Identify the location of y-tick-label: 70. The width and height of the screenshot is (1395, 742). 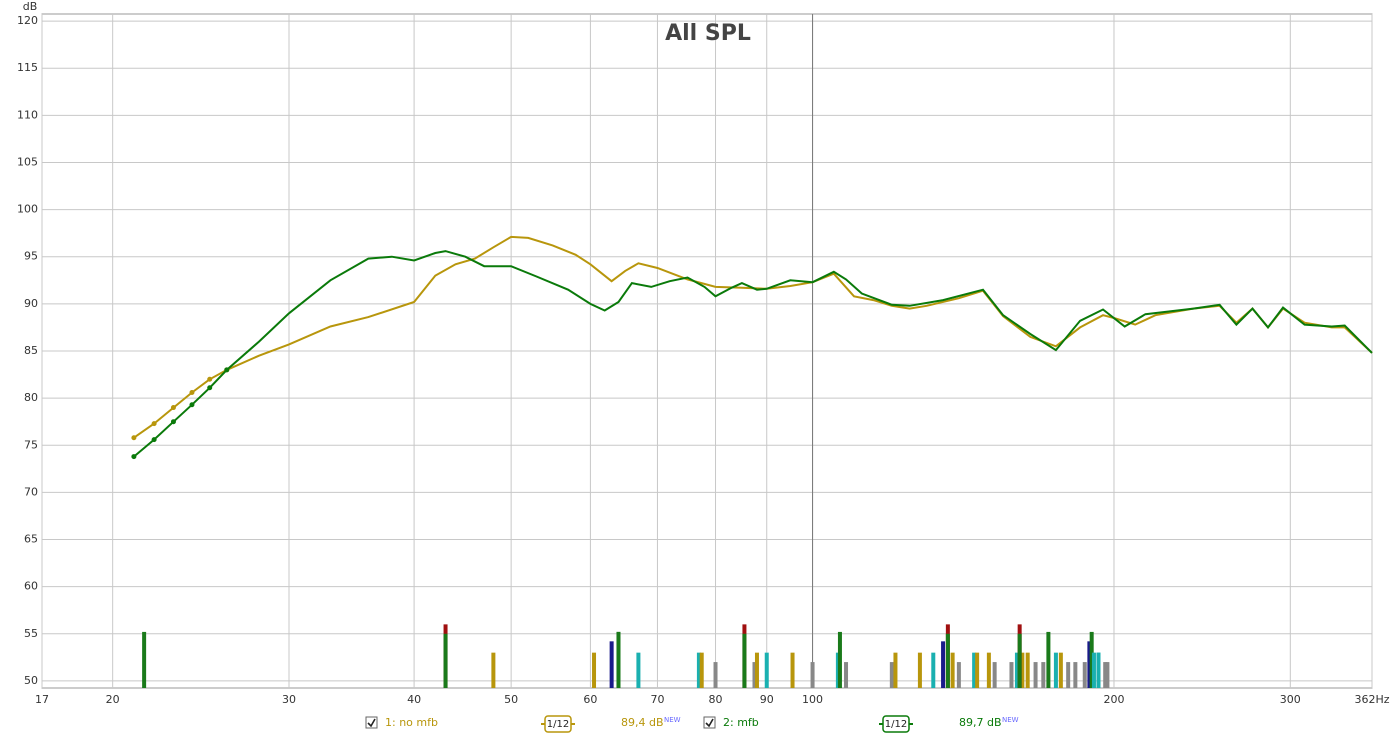
(31, 491).